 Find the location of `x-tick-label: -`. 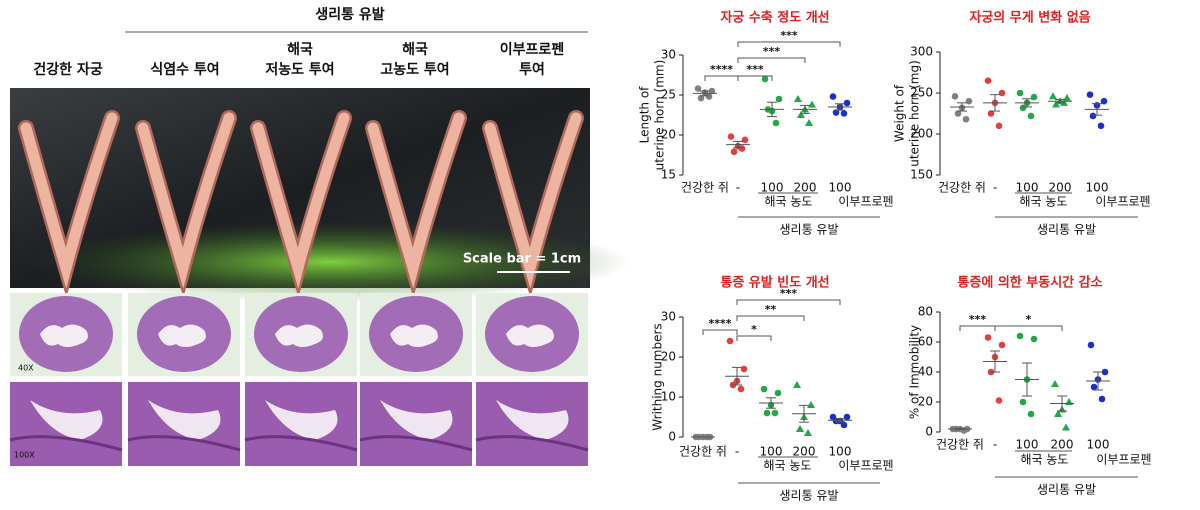

x-tick-label: - is located at coordinates (995, 445).